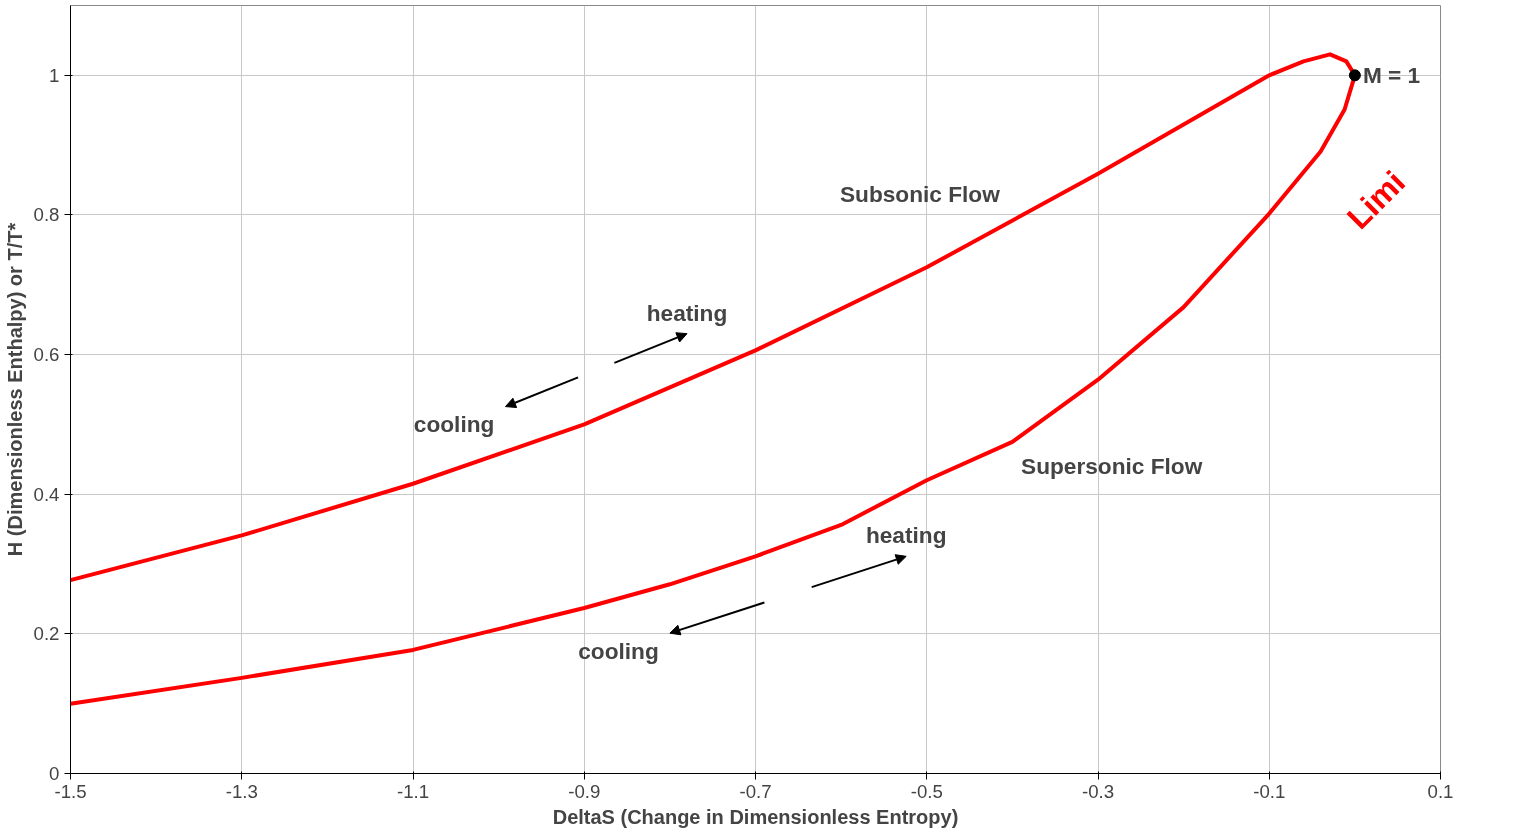 This screenshot has width=1539, height=836. What do you see at coordinates (1112, 466) in the screenshot?
I see `annotation: Supersonic Flow` at bounding box center [1112, 466].